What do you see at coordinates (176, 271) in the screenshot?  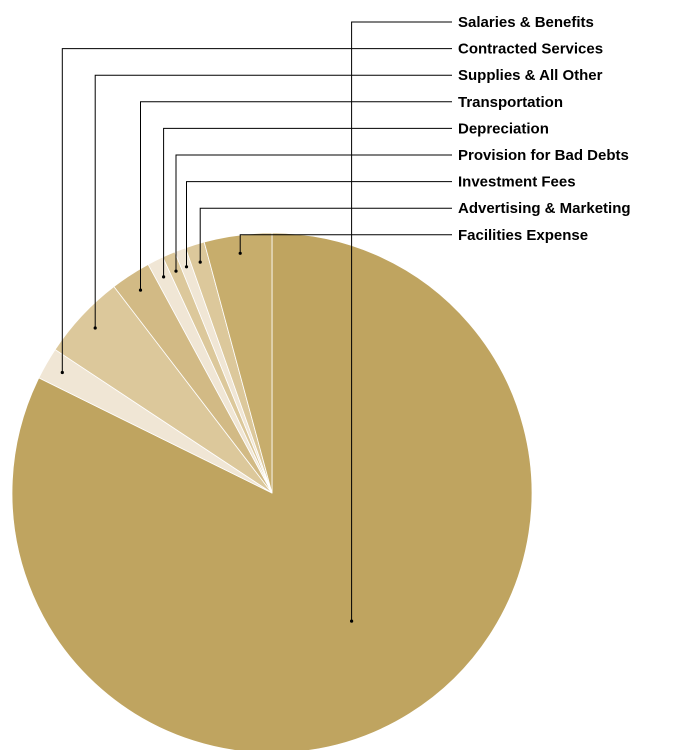 I see `leader-dot-provision-for-bad-debts` at bounding box center [176, 271].